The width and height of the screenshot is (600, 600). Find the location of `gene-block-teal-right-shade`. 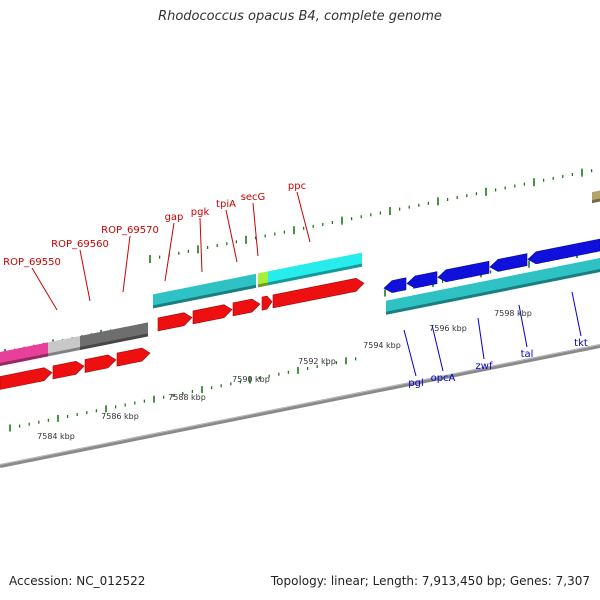

gene-block-teal-right-shade is located at coordinates (493, 292).